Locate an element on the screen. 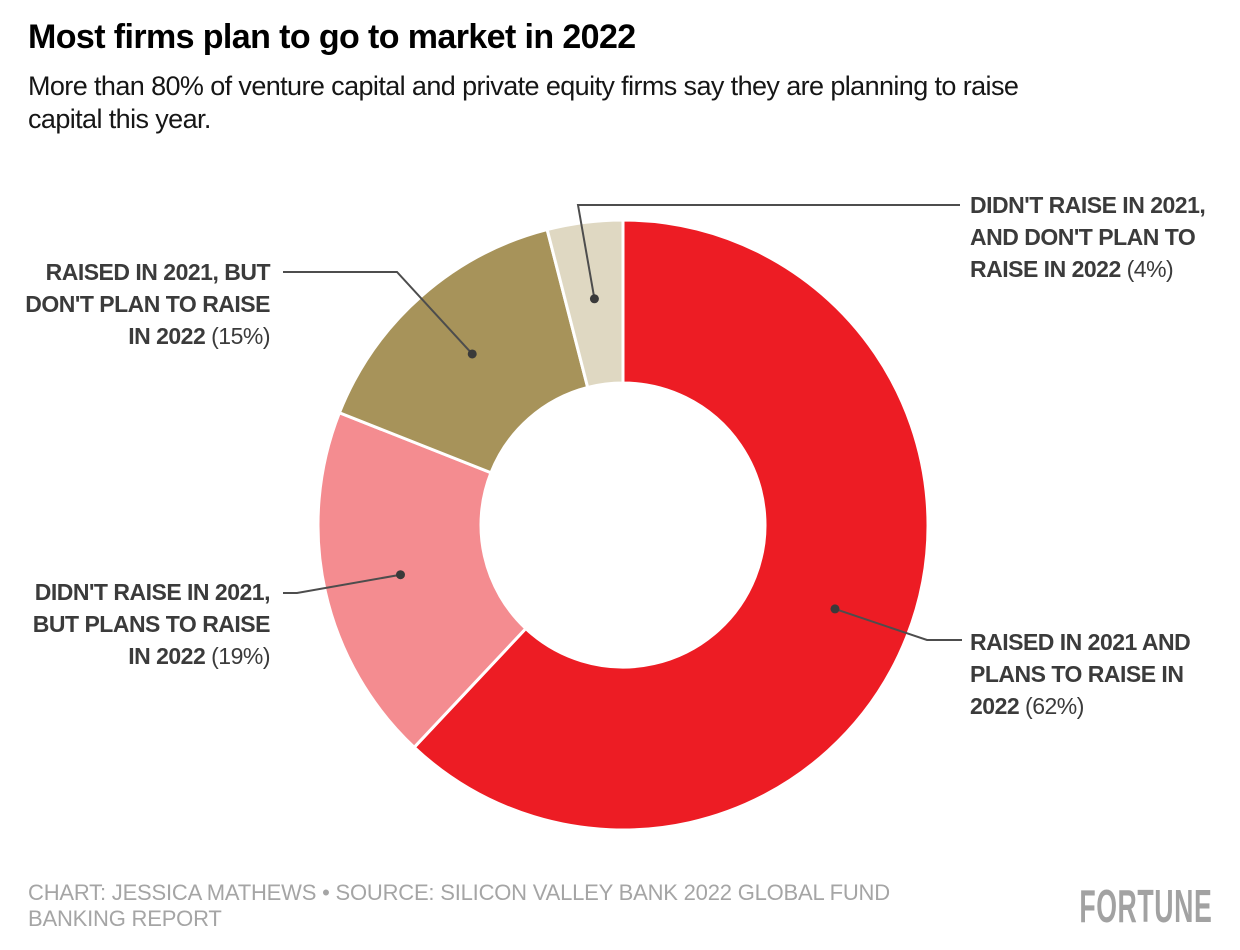 This screenshot has width=1240, height=950. callout-line-text: BUT PLANS TO RAISE is located at coordinates (151, 624).